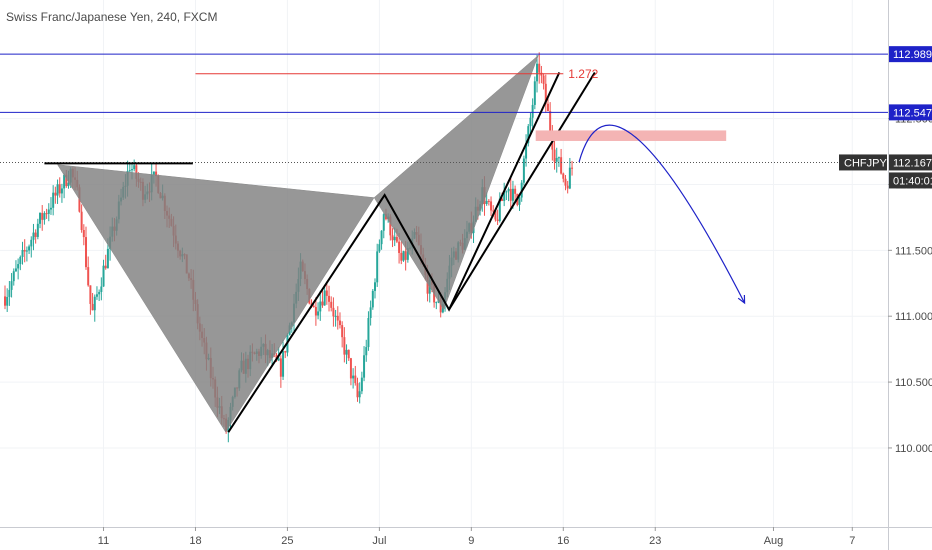 The image size is (932, 550). Describe the element at coordinates (910, 180) in the screenshot. I see `countdown-tag-bg` at that location.